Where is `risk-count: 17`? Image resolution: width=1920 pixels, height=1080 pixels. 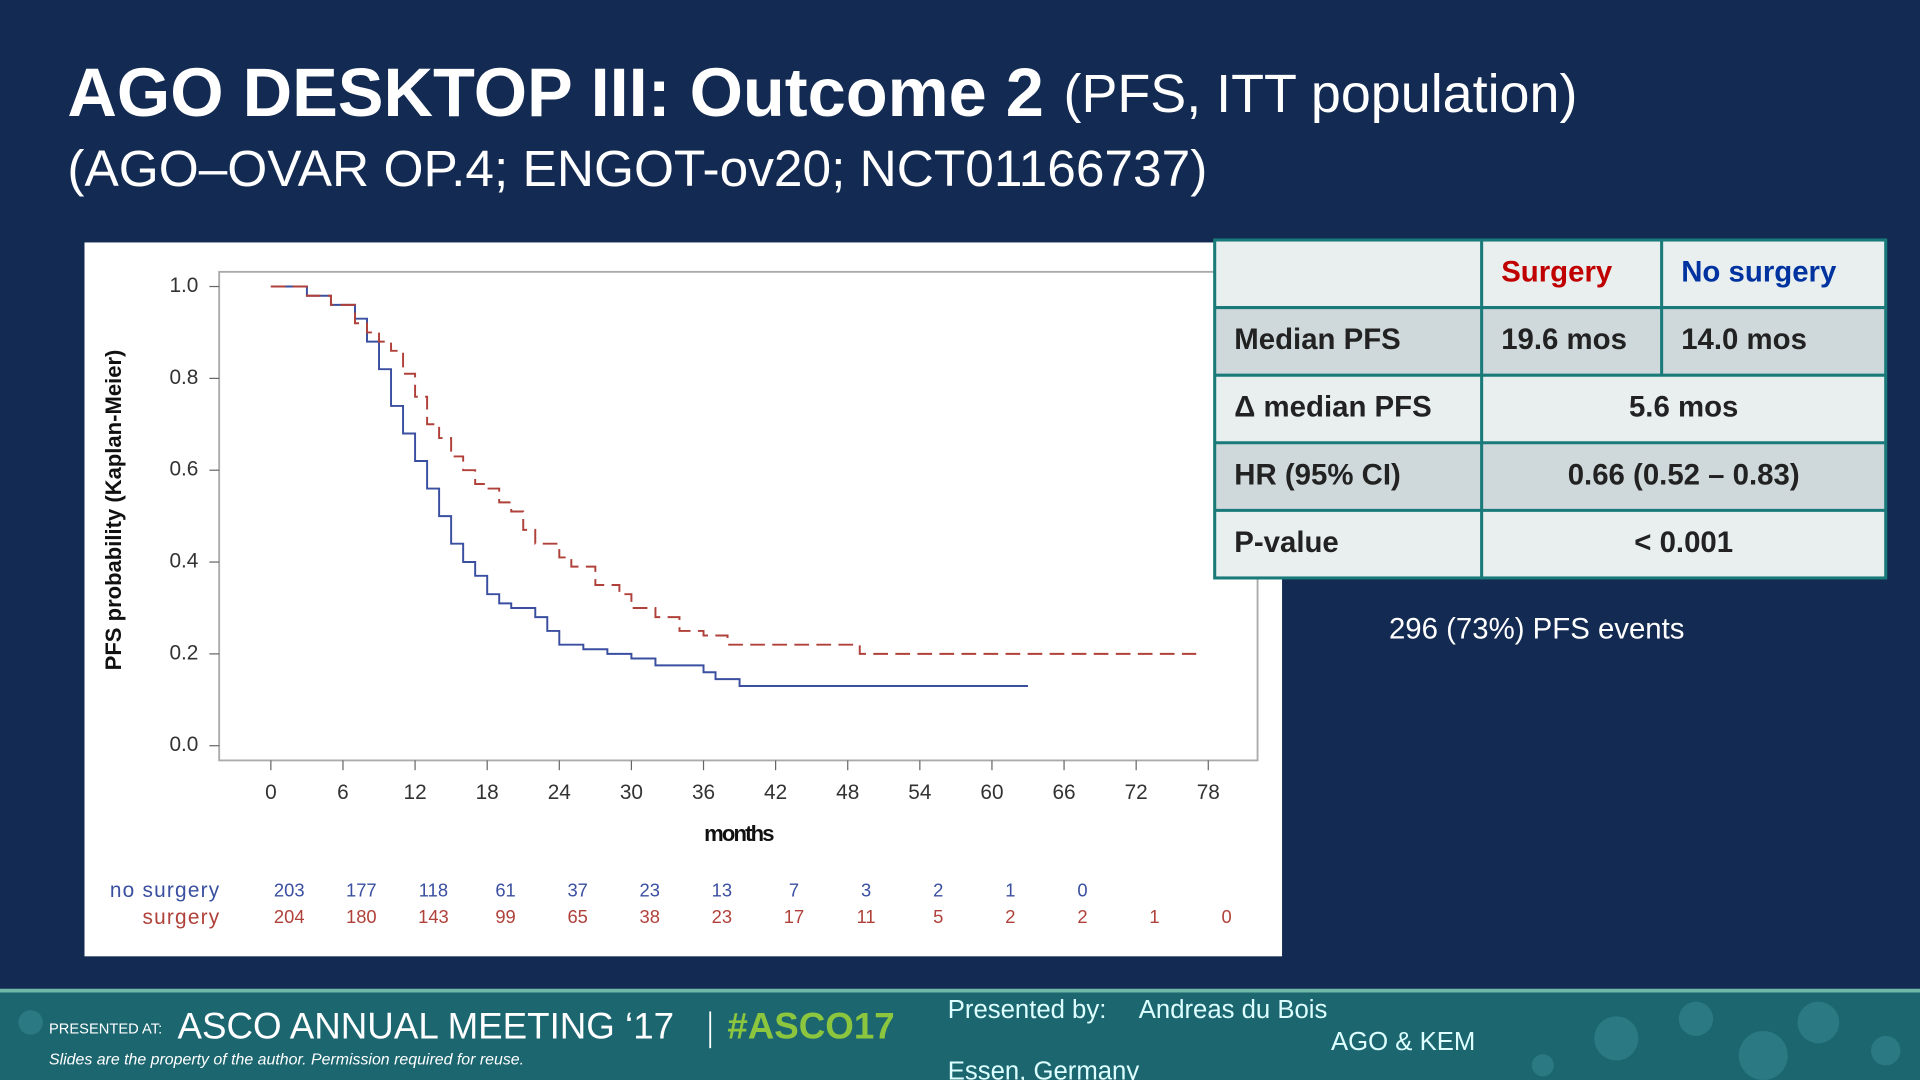
risk-count: 17 is located at coordinates (794, 916).